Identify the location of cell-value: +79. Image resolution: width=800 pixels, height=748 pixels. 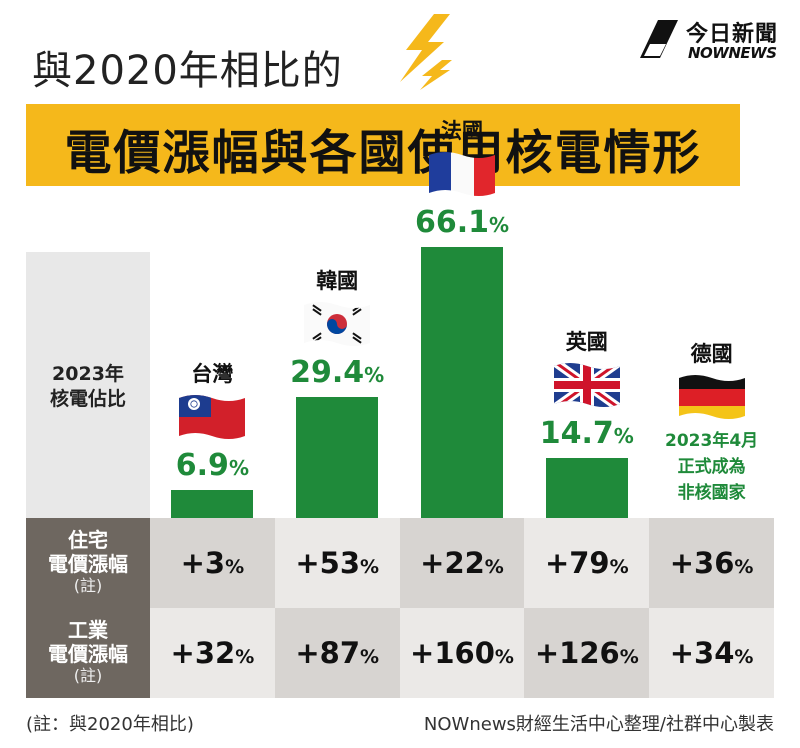
(577, 563).